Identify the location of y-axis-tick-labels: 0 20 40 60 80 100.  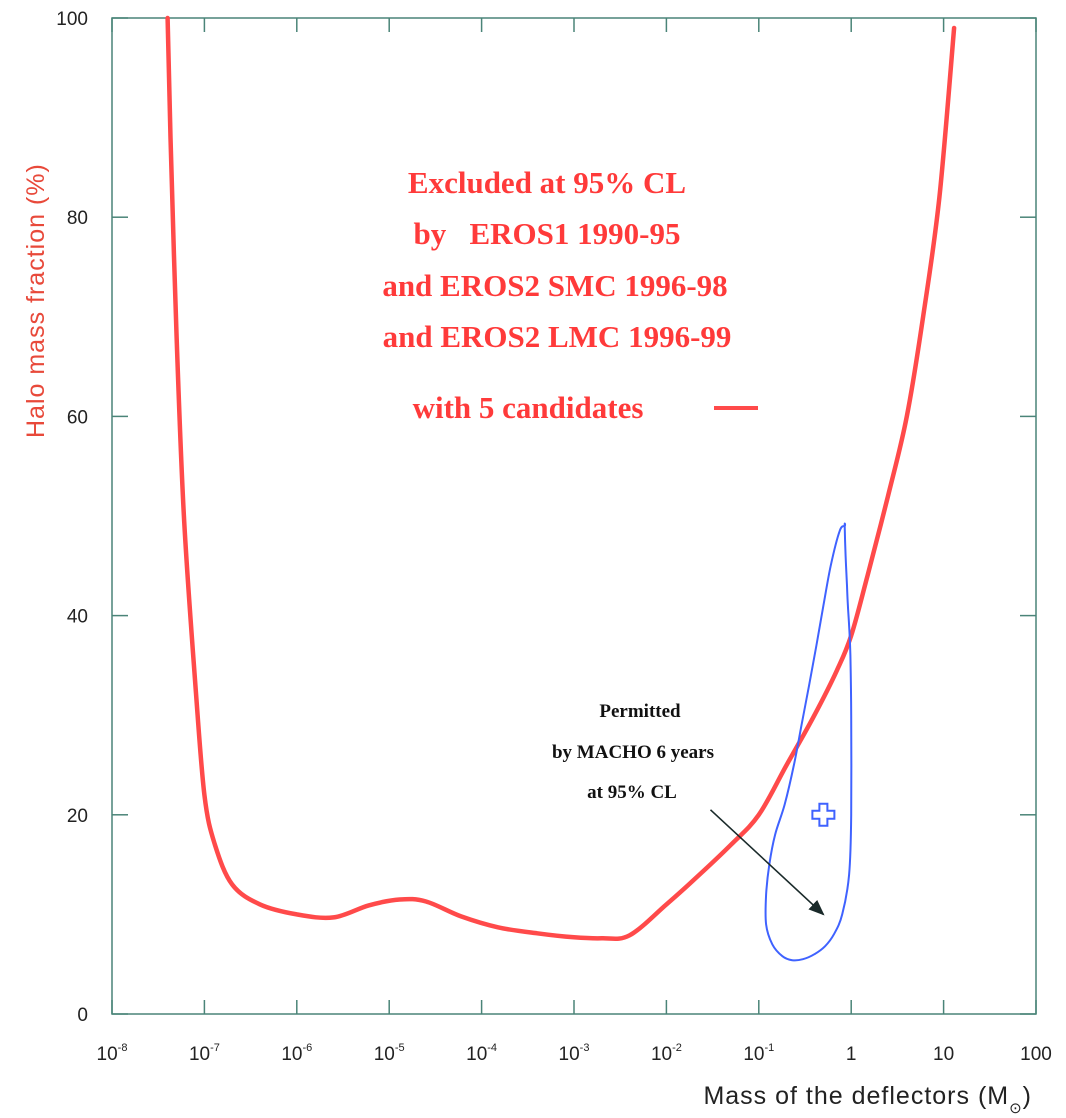
(72, 517).